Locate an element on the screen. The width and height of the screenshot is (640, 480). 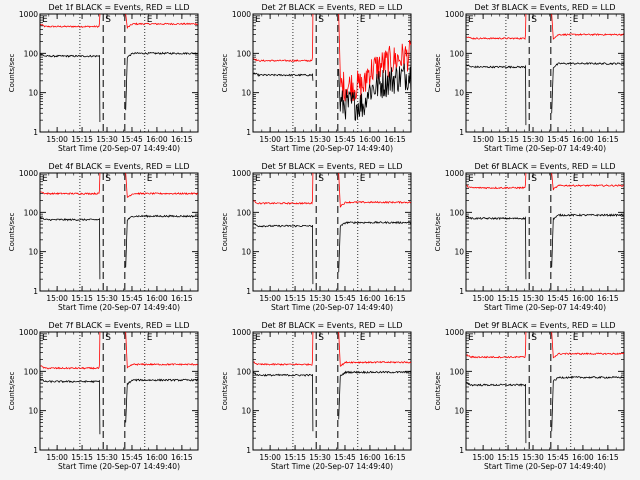
panel-title: Det 1f BLACK = Events, RED = LLD is located at coordinates (118, 7).